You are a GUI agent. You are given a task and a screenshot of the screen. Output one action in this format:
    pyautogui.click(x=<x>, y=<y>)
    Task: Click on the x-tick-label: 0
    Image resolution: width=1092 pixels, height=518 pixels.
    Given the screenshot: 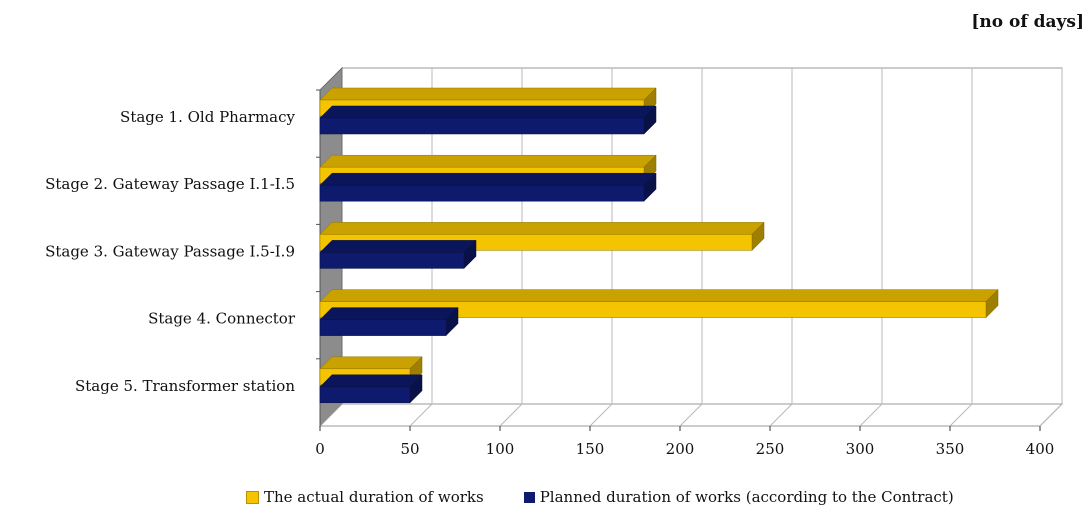 What is the action you would take?
    pyautogui.click(x=320, y=449)
    